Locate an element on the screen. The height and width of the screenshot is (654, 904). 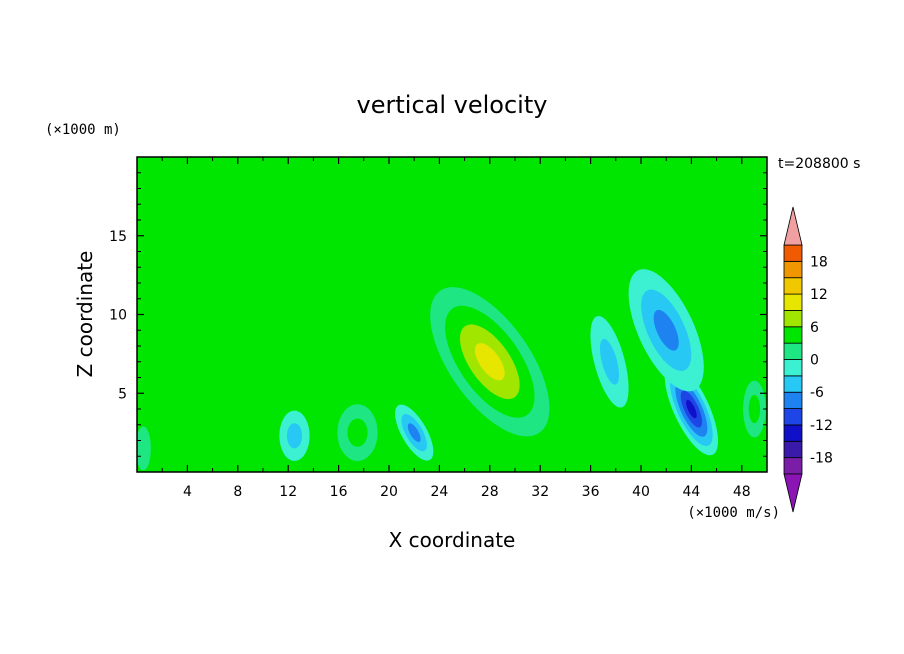
colorbar-tick-label: -6 is located at coordinates (817, 393).